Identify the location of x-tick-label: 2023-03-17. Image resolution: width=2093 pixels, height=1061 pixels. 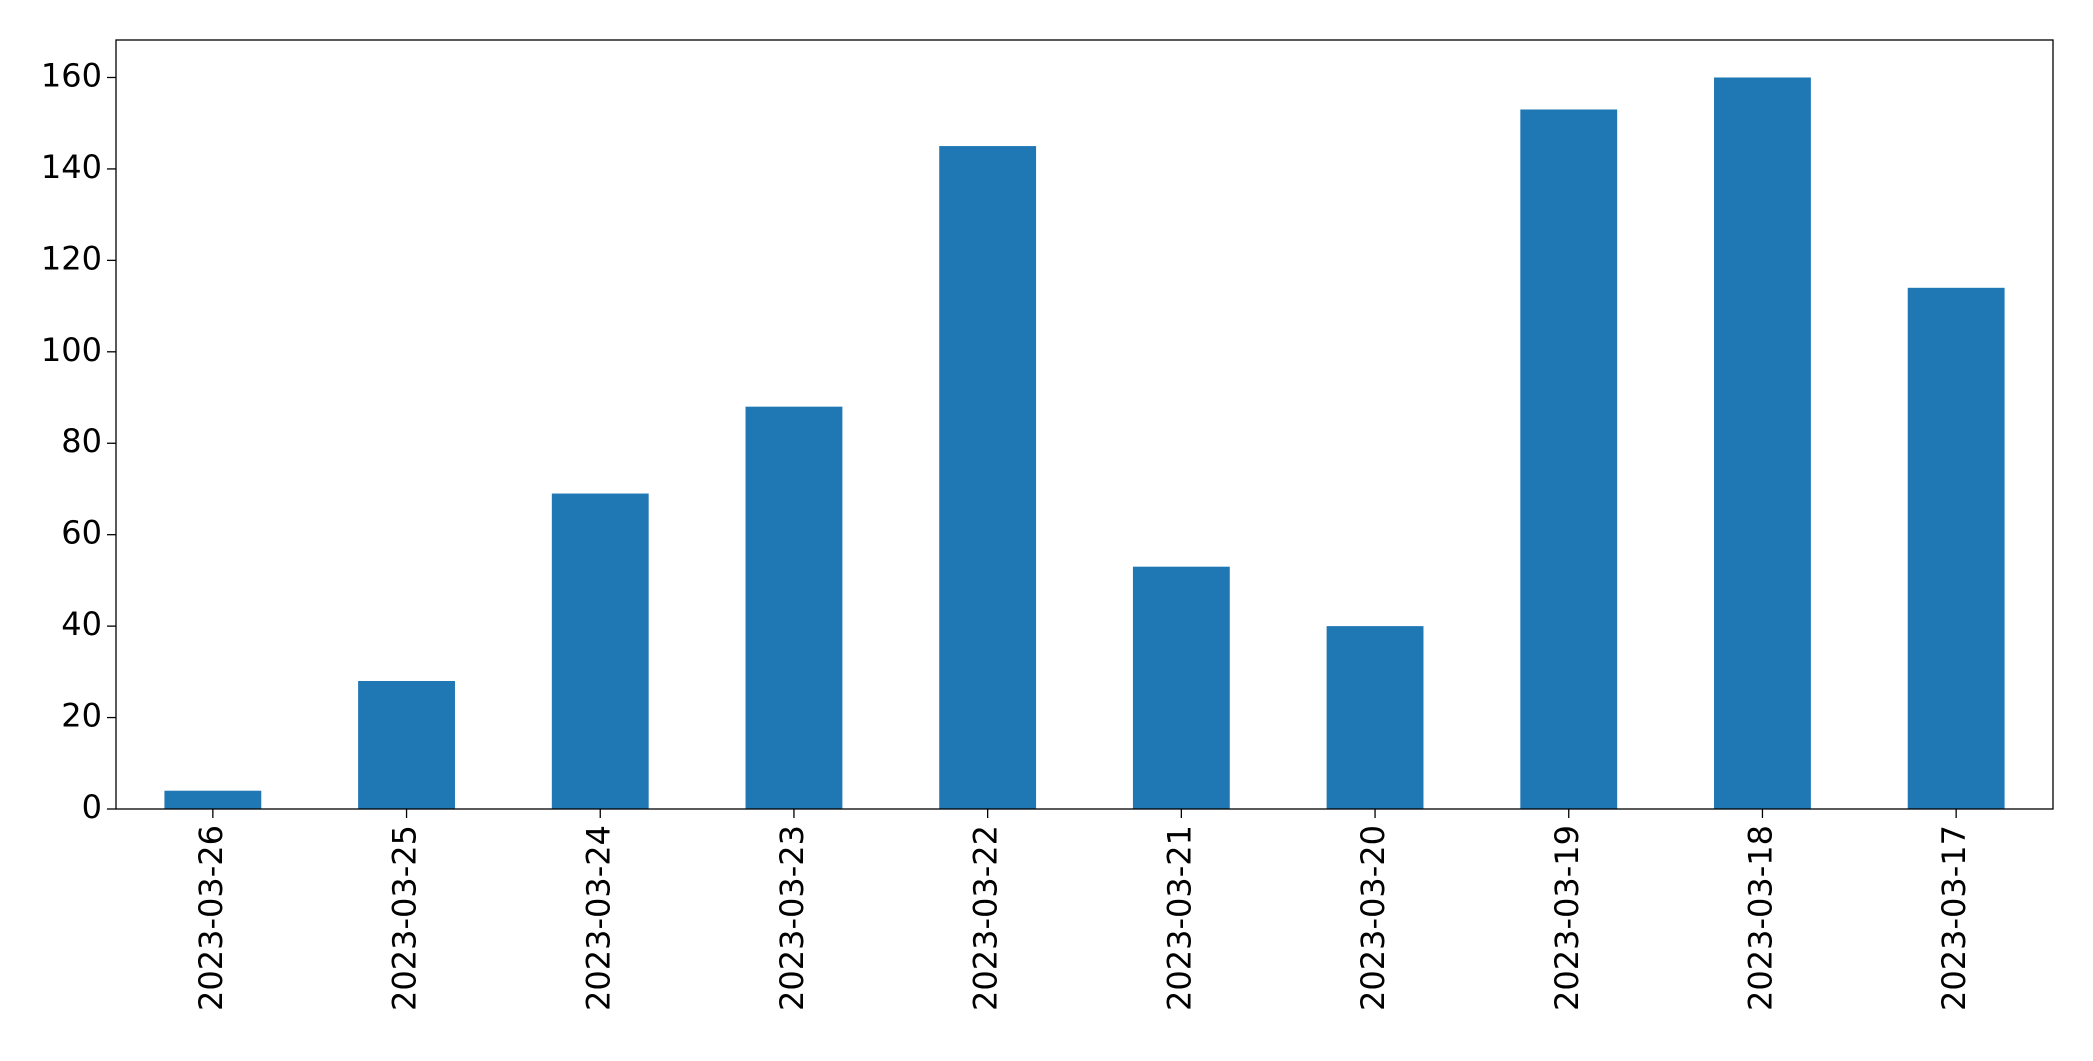
(1954, 918).